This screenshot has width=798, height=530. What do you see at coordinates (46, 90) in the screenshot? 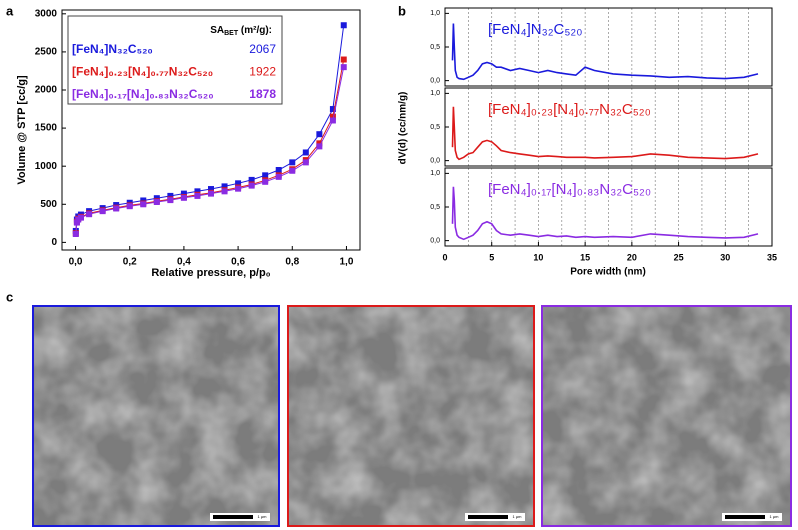
I see `y-tick-label: 2000` at bounding box center [46, 90].